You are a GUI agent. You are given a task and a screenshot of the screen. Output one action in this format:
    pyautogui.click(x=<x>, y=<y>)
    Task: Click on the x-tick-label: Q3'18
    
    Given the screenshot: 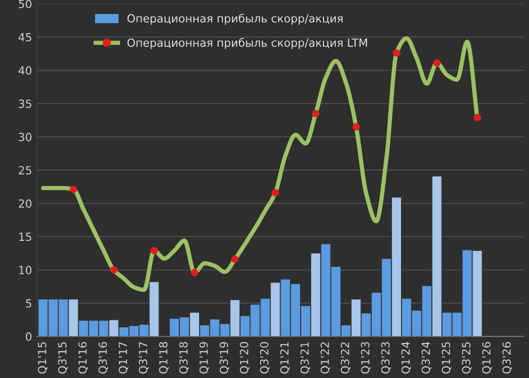 What is the action you would take?
    pyautogui.click(x=184, y=358)
    